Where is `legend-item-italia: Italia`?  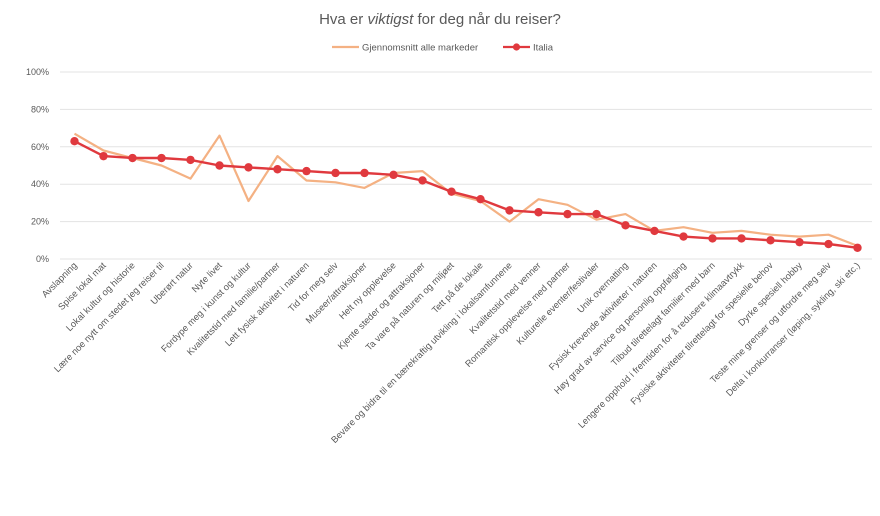
legend-item-italia: Italia is located at coordinates (528, 48).